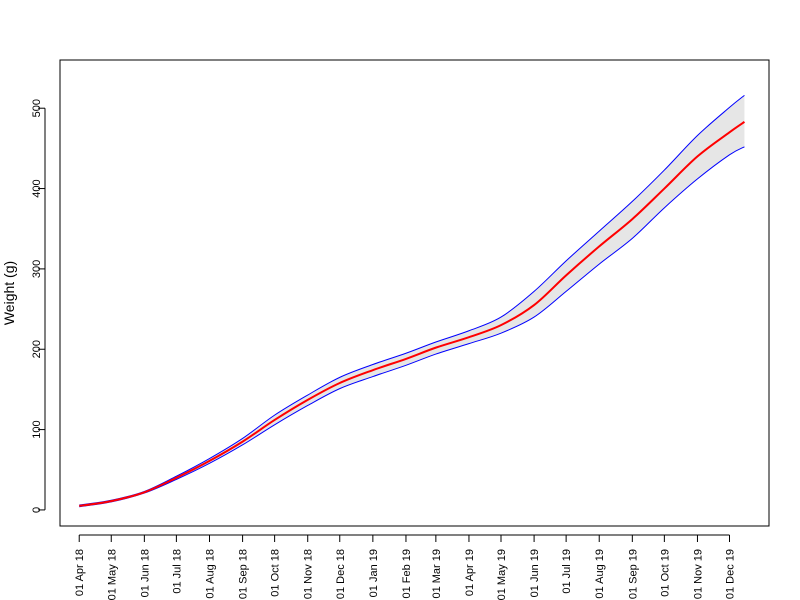 This screenshot has width=800, height=600. I want to click on x-tick-label: 01 Dec 19, so click(730, 574).